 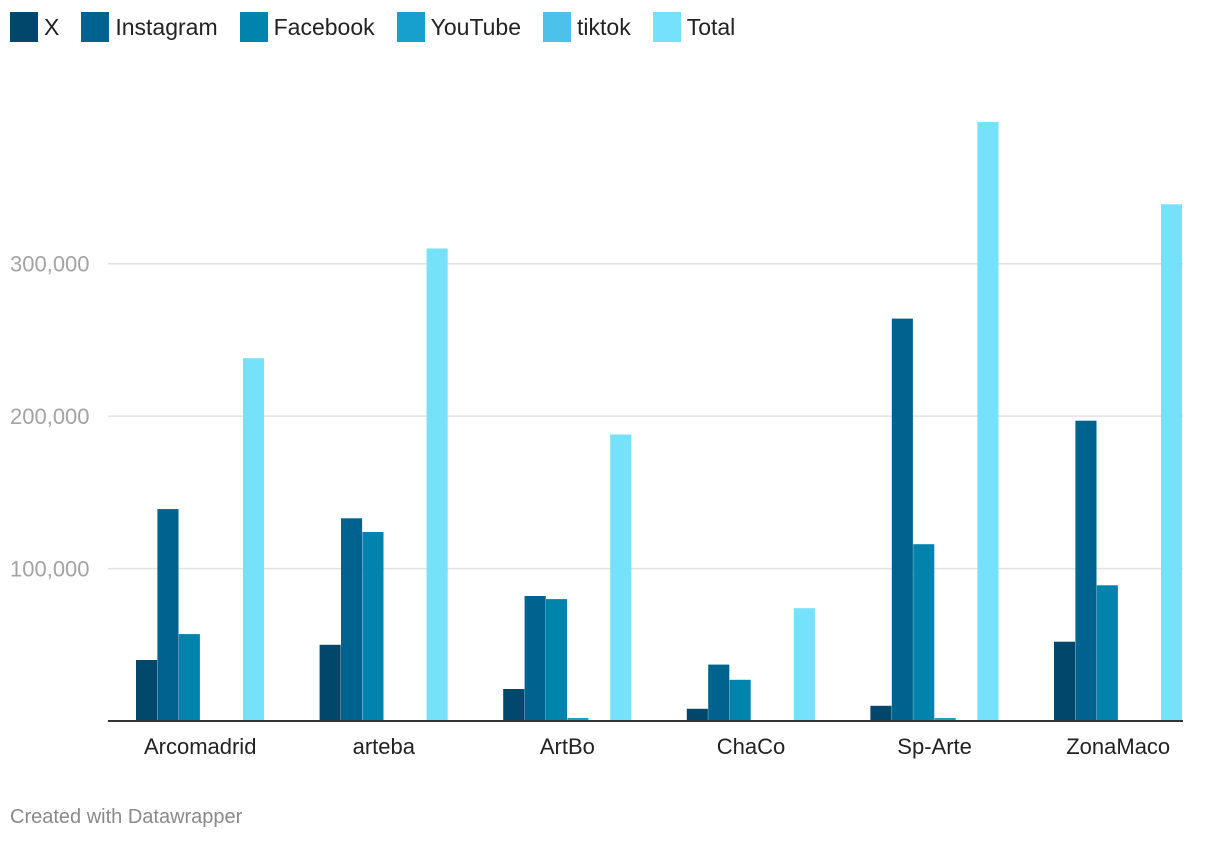 What do you see at coordinates (373, 626) in the screenshot?
I see `bar-facebook-arteba` at bounding box center [373, 626].